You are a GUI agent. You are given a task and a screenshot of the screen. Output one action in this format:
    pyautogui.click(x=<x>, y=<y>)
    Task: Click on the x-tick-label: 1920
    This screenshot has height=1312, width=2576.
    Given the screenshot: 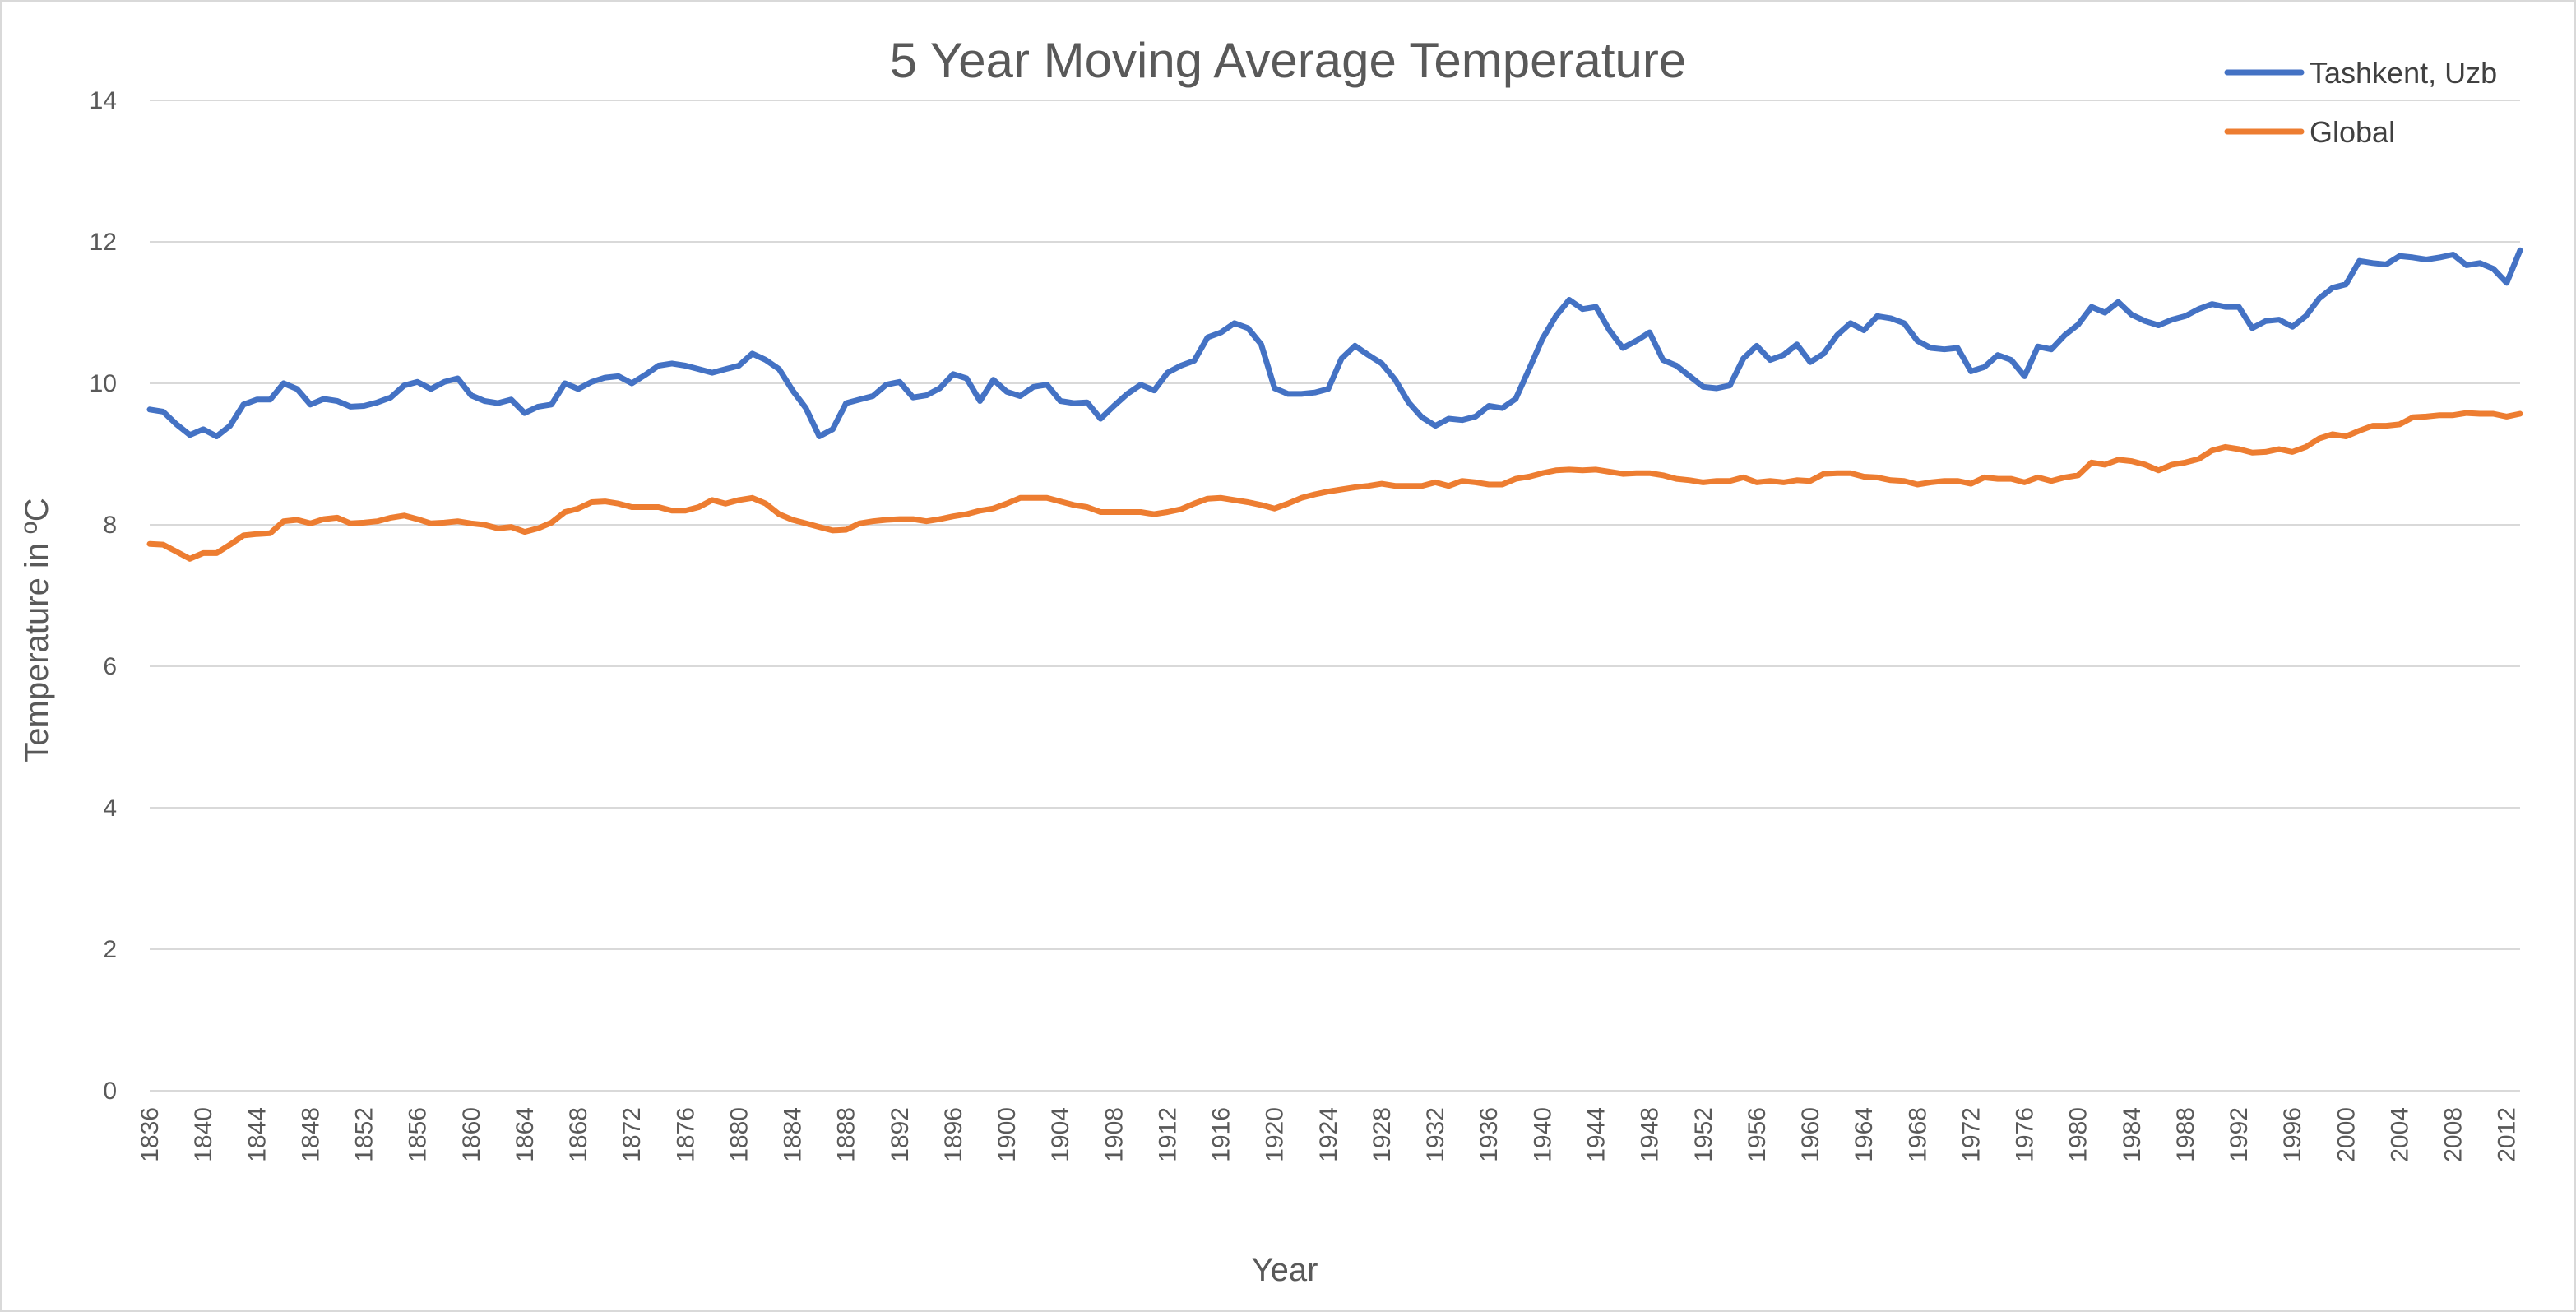 What is the action you would take?
    pyautogui.click(x=1275, y=1135)
    